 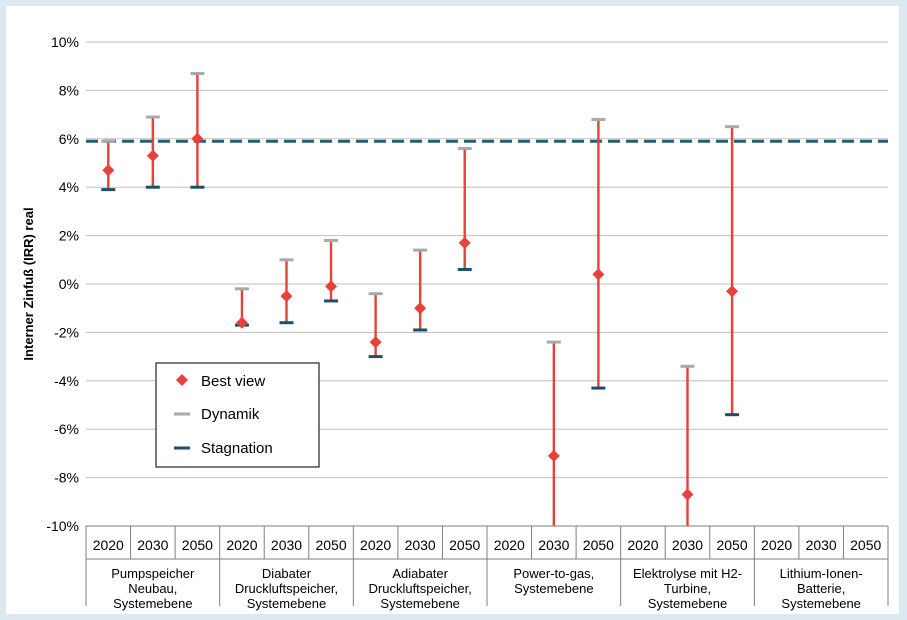 I want to click on group-label: Adiabater, so click(x=420, y=573).